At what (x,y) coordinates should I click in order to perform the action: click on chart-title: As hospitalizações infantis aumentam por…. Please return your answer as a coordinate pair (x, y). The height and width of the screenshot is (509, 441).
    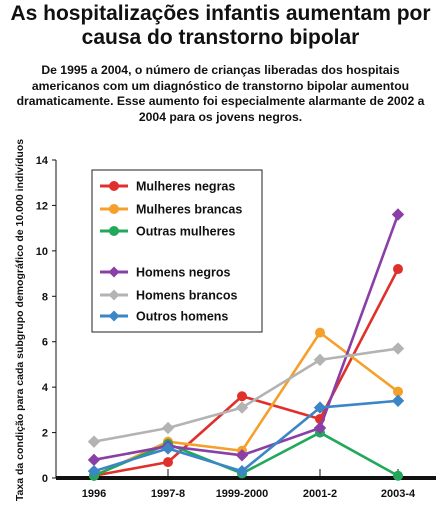
    Looking at the image, I should click on (220, 25).